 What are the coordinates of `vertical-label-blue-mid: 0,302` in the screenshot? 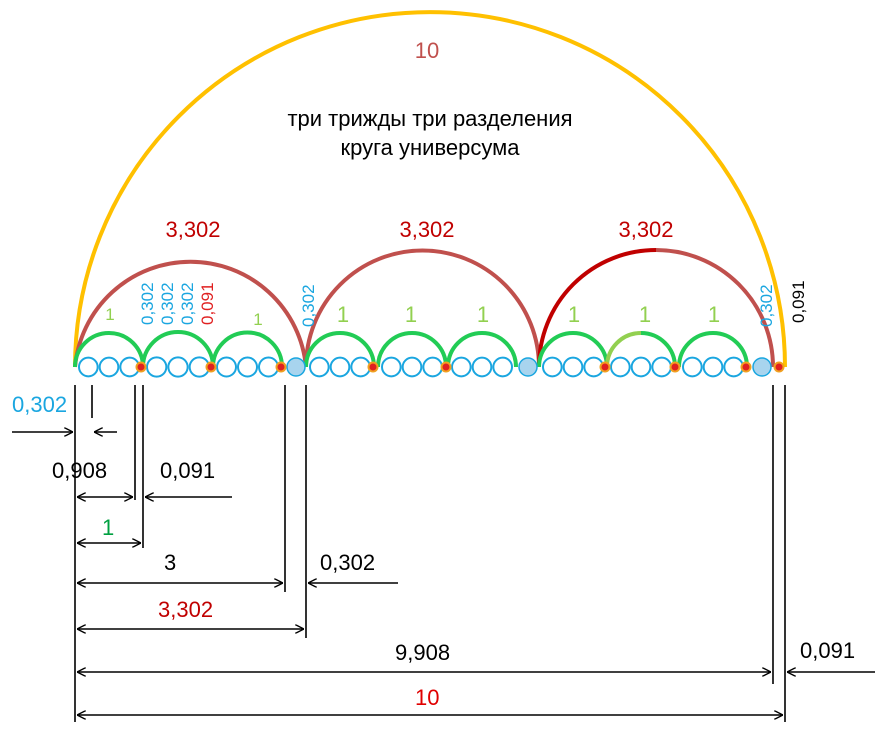 It's located at (308, 305).